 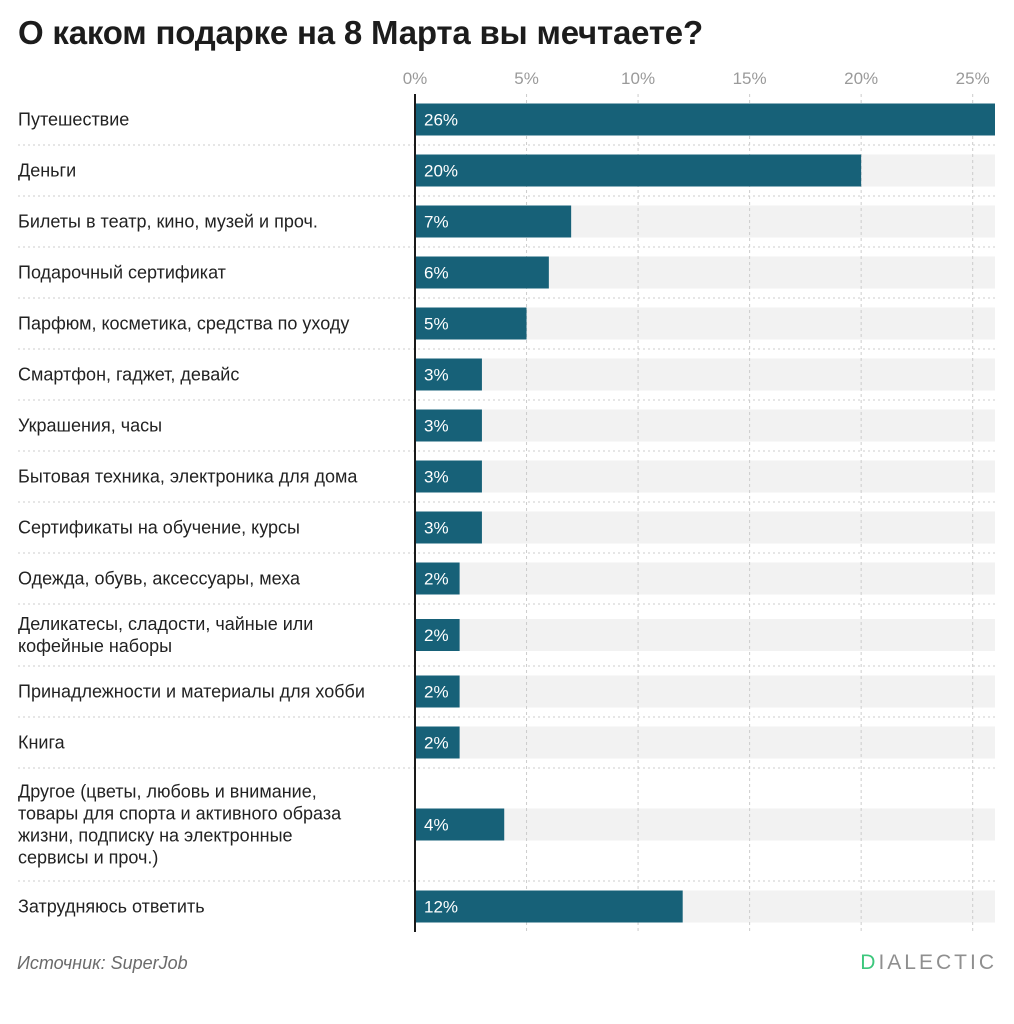 I want to click on bar-value-label: 26%, so click(x=441, y=120).